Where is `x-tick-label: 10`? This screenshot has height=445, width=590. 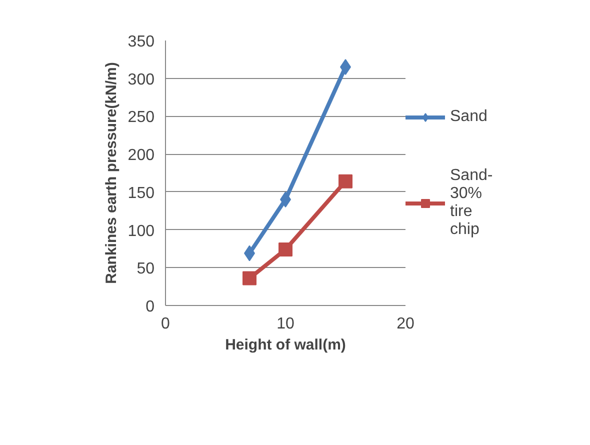 x-tick-label: 10 is located at coordinates (285, 324).